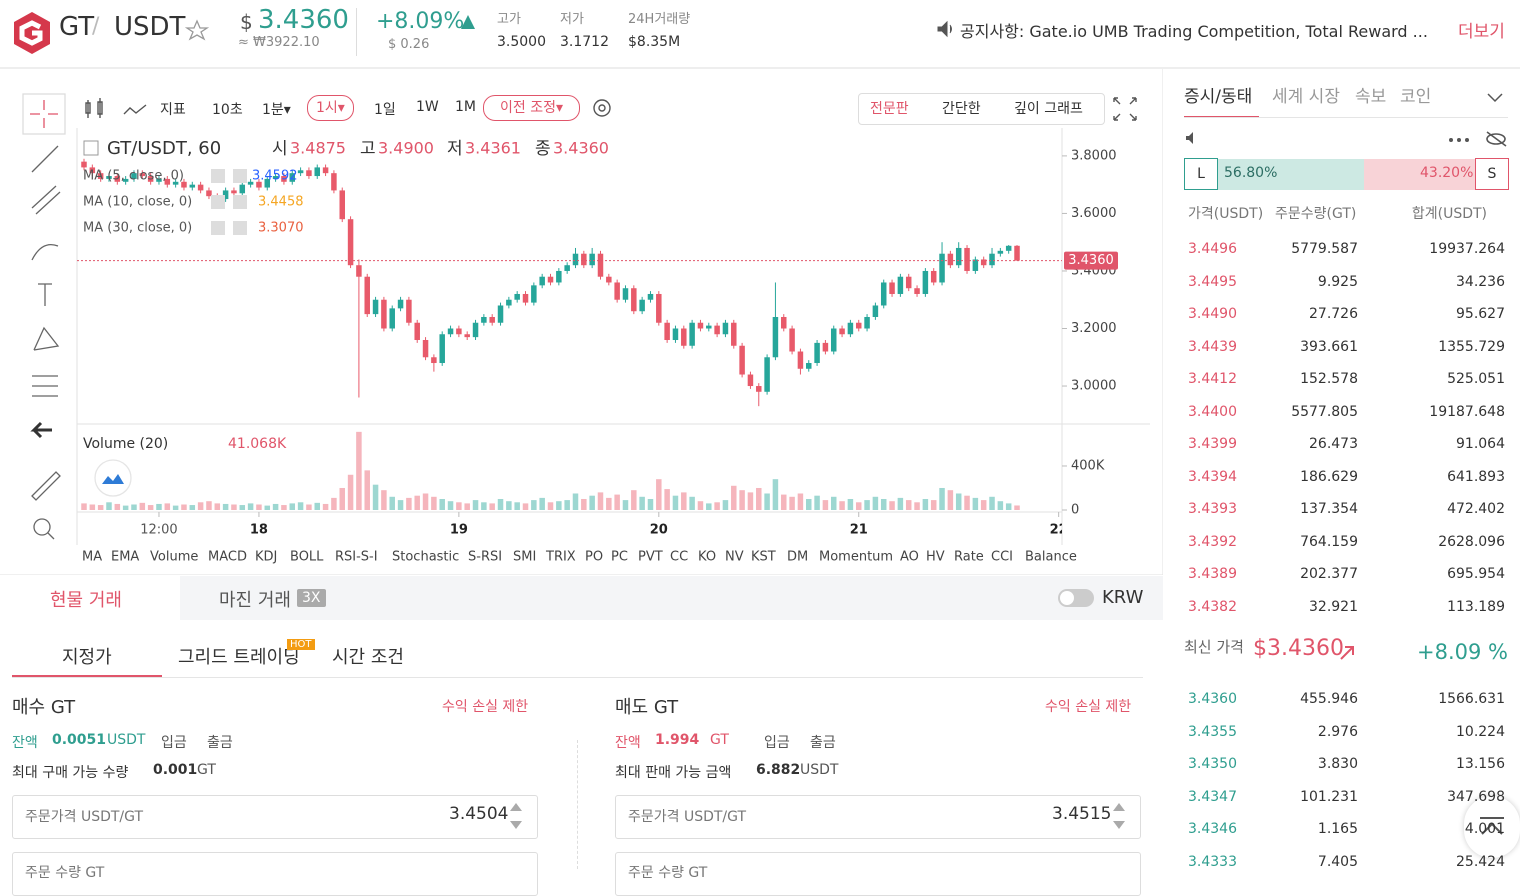  What do you see at coordinates (1337, 829) in the screenshot?
I see `order-amount: 1.165` at bounding box center [1337, 829].